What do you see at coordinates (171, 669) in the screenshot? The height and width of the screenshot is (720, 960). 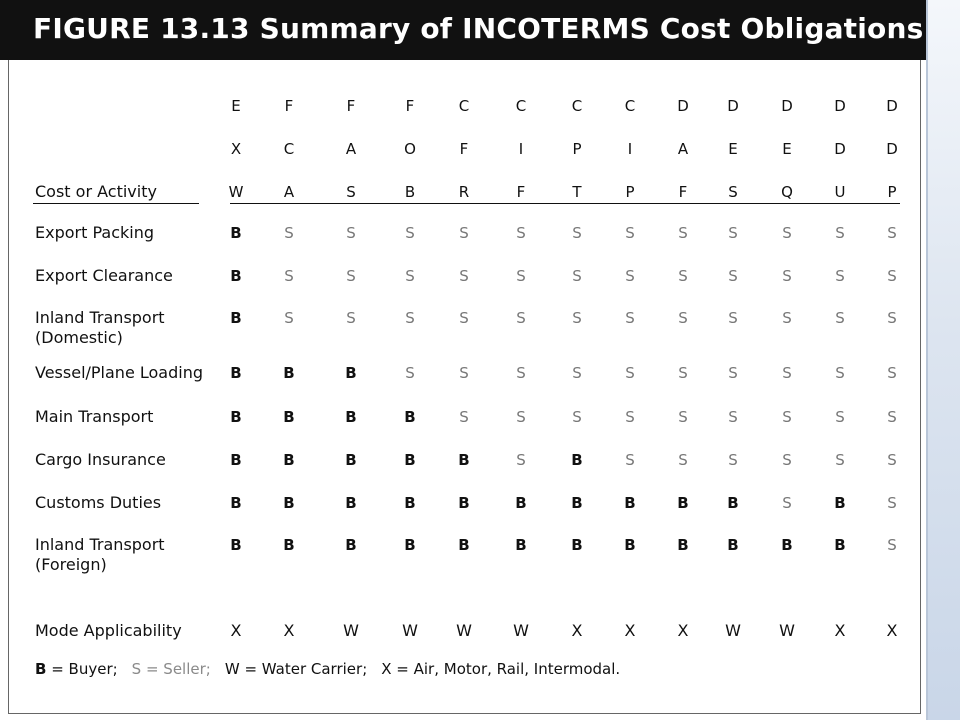 I see `legend-seller: S = Seller;` at bounding box center [171, 669].